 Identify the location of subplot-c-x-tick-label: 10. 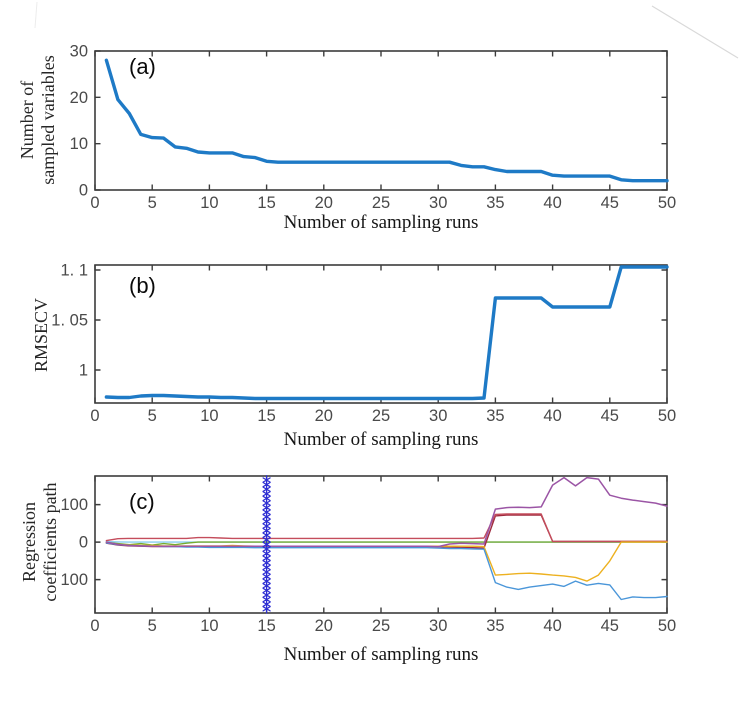
(209, 626).